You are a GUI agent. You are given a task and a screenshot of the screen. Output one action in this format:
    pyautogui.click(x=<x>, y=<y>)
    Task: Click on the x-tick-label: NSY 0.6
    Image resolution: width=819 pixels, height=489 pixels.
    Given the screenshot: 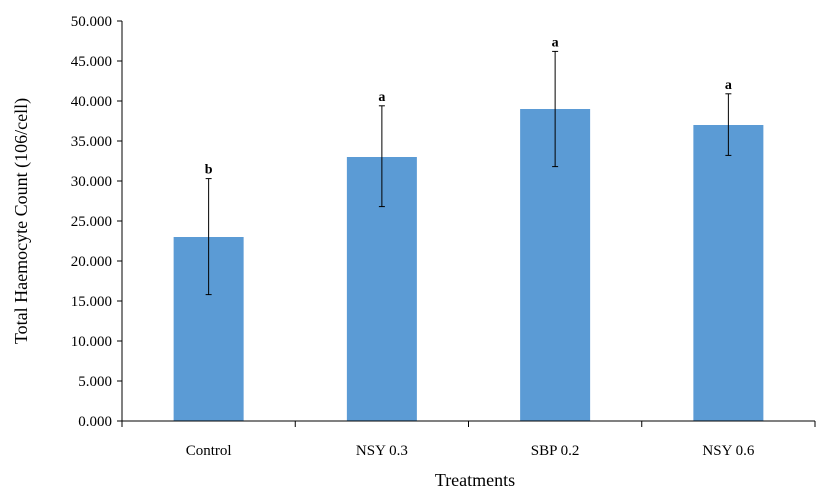 What is the action you would take?
    pyautogui.click(x=728, y=451)
    